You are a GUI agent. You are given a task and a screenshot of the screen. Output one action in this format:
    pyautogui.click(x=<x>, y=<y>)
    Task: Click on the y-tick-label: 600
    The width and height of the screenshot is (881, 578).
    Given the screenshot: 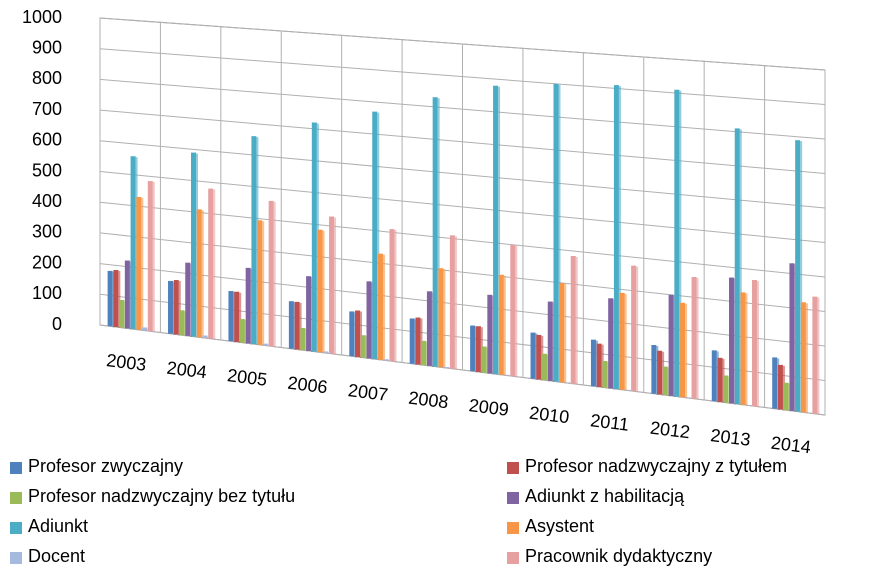 What is the action you would take?
    pyautogui.click(x=47, y=140)
    